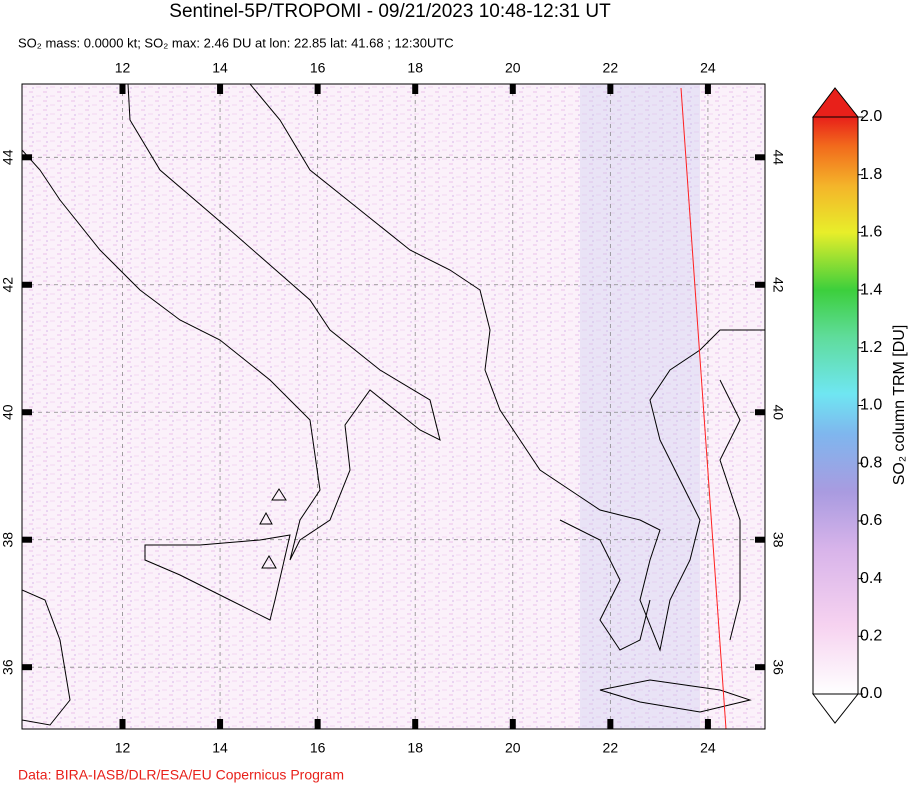 This screenshot has height=786, width=911. What do you see at coordinates (123, 68) in the screenshot?
I see `x-tick-label-top: 12` at bounding box center [123, 68].